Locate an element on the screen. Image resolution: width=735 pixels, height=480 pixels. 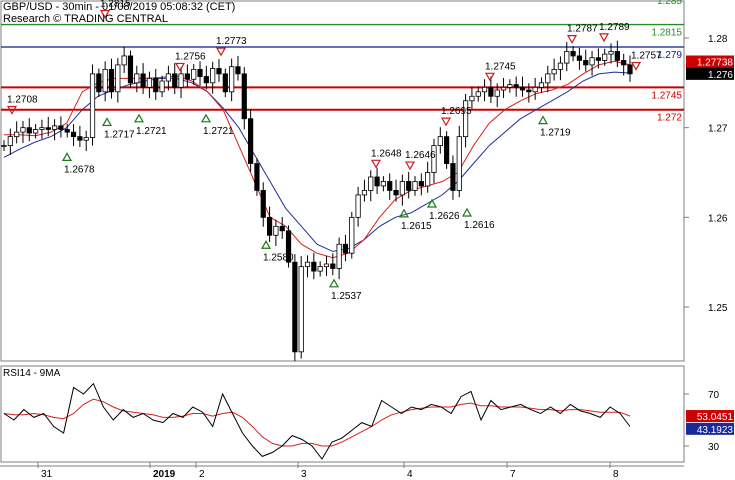
annotation-label: 1.2756 is located at coordinates (190, 56).